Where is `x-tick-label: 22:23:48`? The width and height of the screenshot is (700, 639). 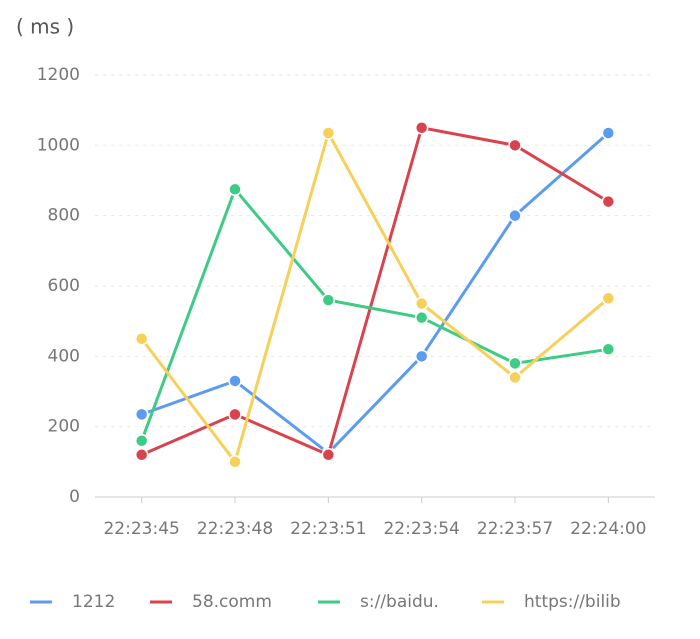 x-tick-label: 22:23:48 is located at coordinates (235, 529).